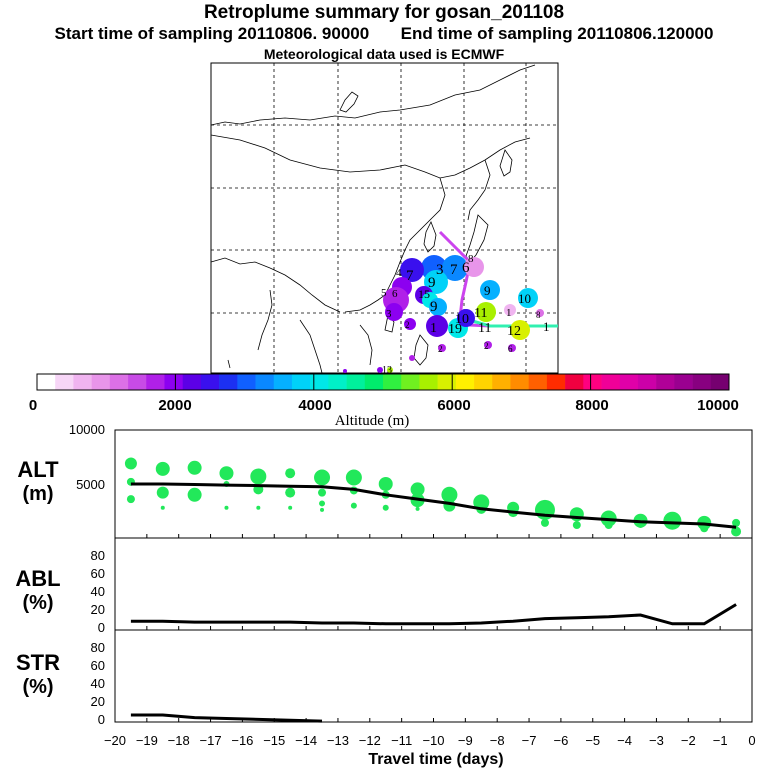 The height and width of the screenshot is (768, 768). What do you see at coordinates (338, 740) in the screenshot?
I see `x-tick-label: −13` at bounding box center [338, 740].